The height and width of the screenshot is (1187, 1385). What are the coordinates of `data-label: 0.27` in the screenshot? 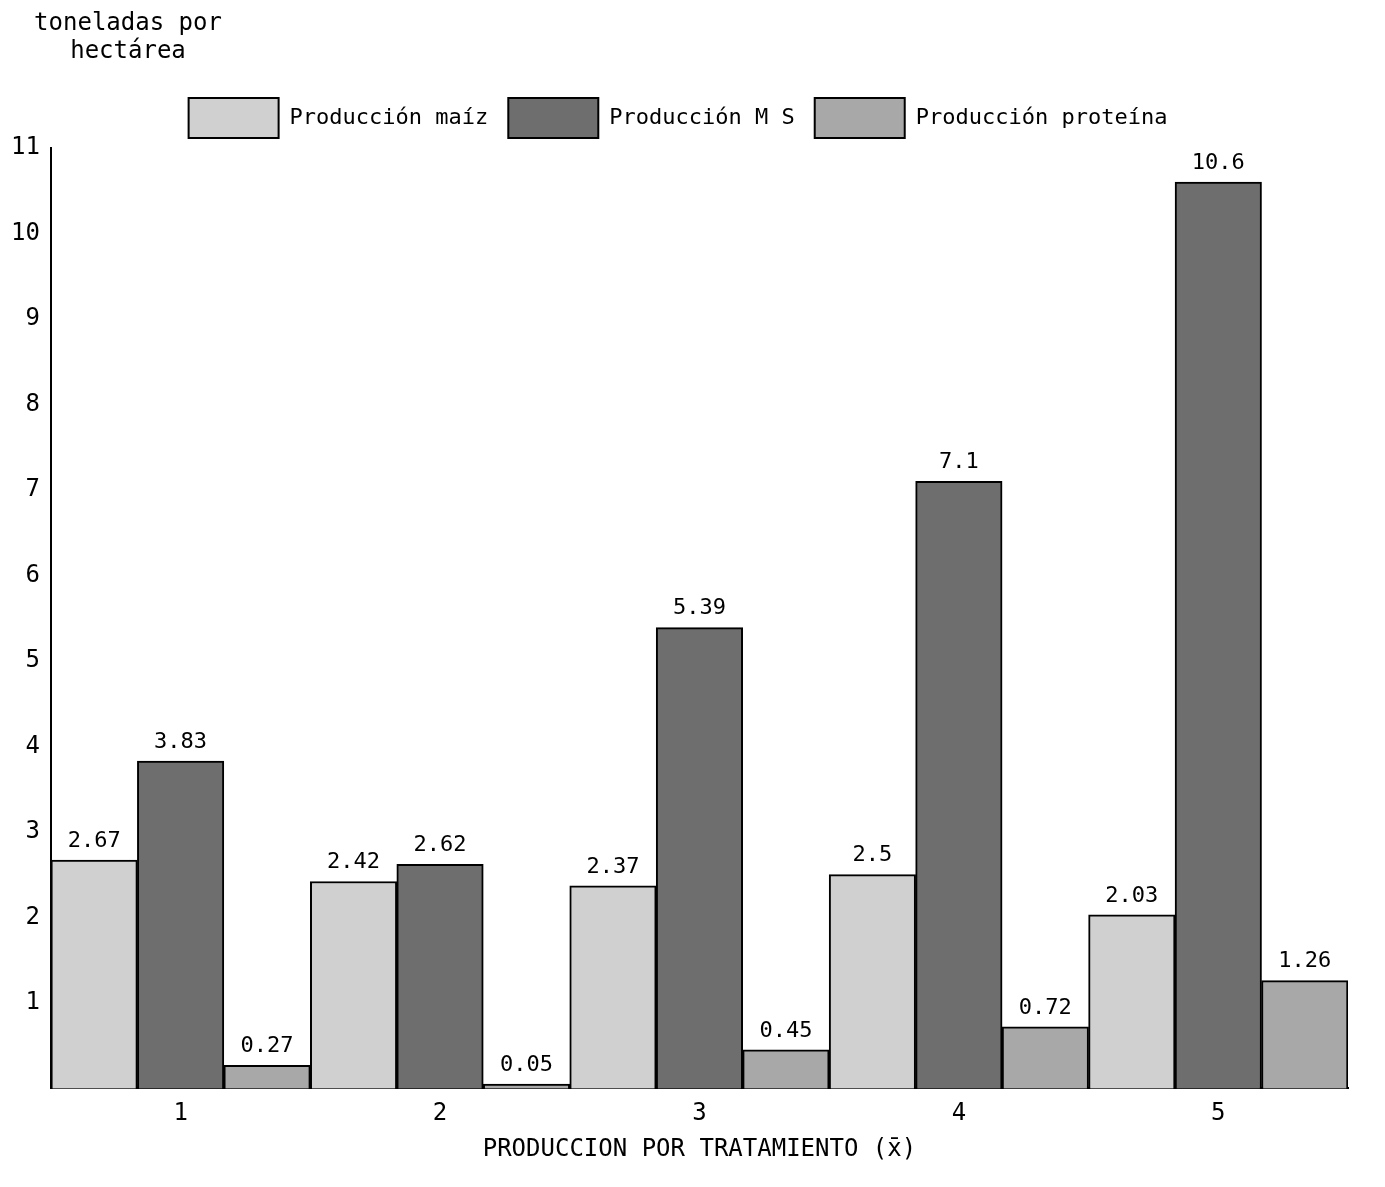 It's located at (267, 1045).